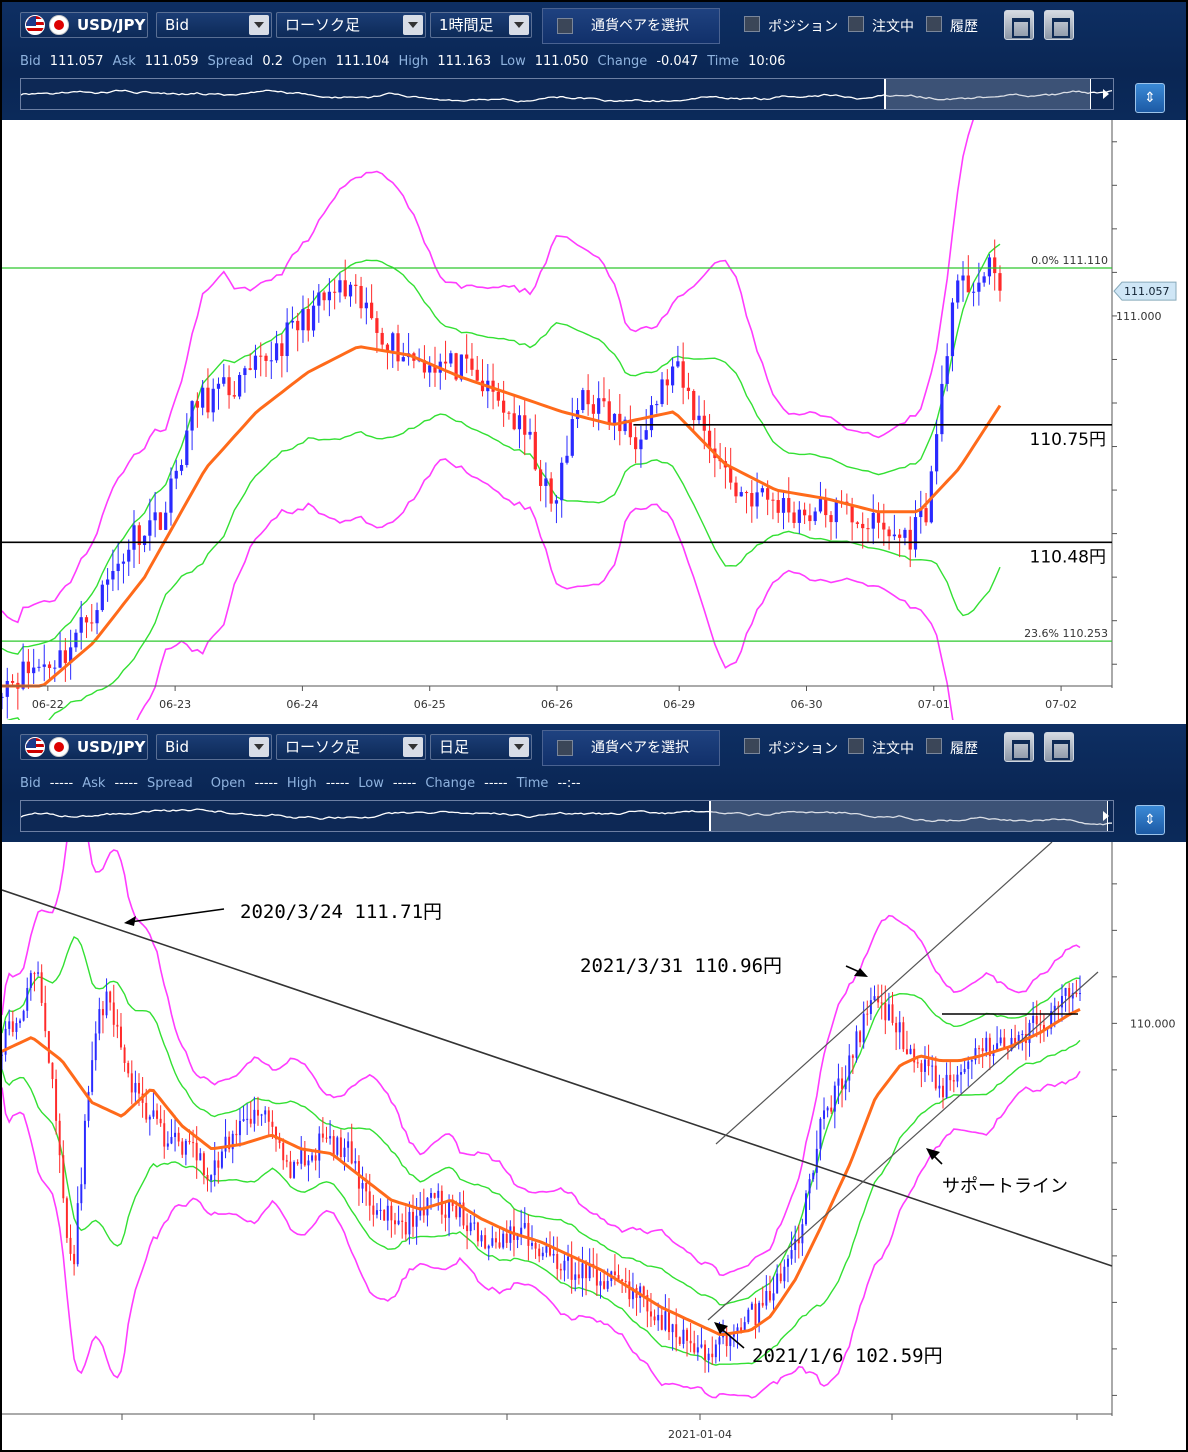 Image resolution: width=1188 pixels, height=1452 pixels. Describe the element at coordinates (481, 25) in the screenshot. I see `timeframe-select: 1時間足` at that location.